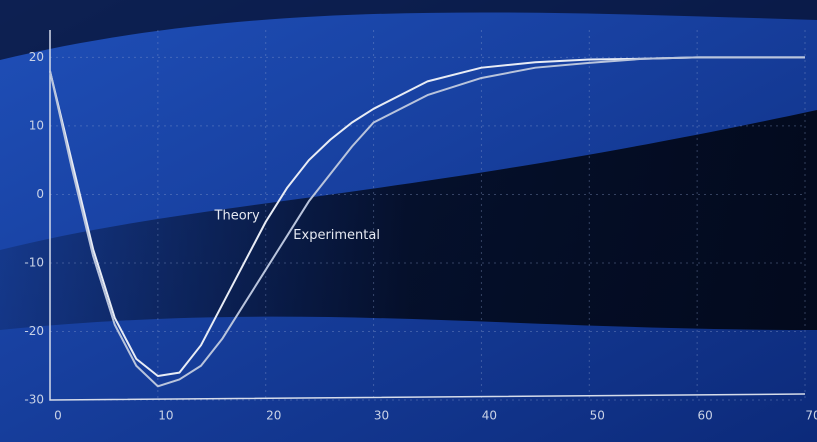 The height and width of the screenshot is (442, 817). What do you see at coordinates (34, 400) in the screenshot?
I see `y-tick-label: -30` at bounding box center [34, 400].